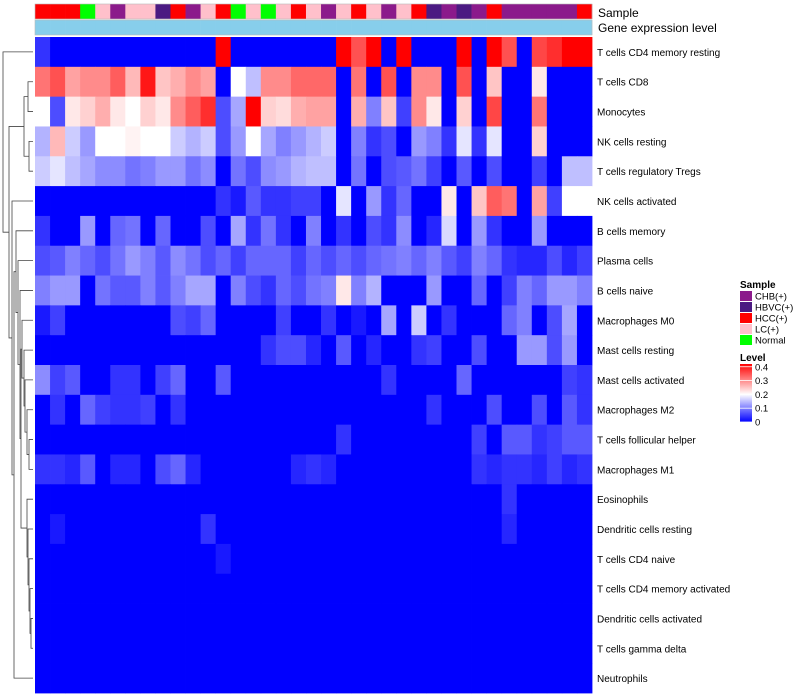  I want to click on row-label: T cells gamma delta, so click(642, 649).